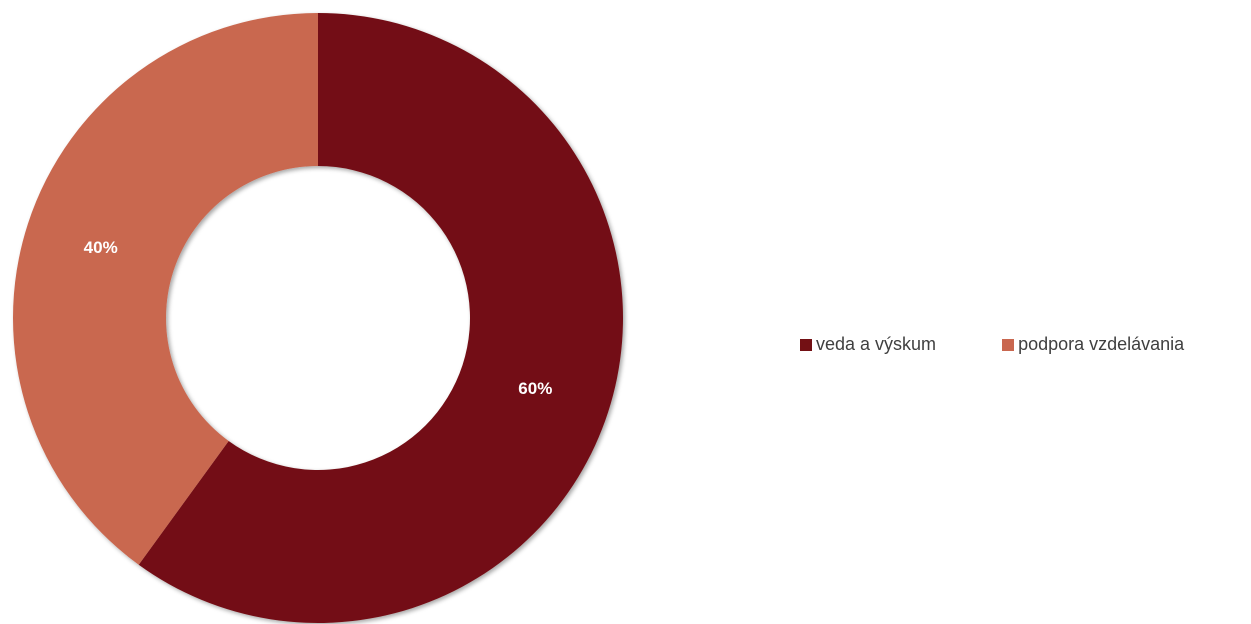 The height and width of the screenshot is (624, 1251). What do you see at coordinates (876, 344) in the screenshot?
I see `legend-label-veda-a-vyskum: veda a výskum` at bounding box center [876, 344].